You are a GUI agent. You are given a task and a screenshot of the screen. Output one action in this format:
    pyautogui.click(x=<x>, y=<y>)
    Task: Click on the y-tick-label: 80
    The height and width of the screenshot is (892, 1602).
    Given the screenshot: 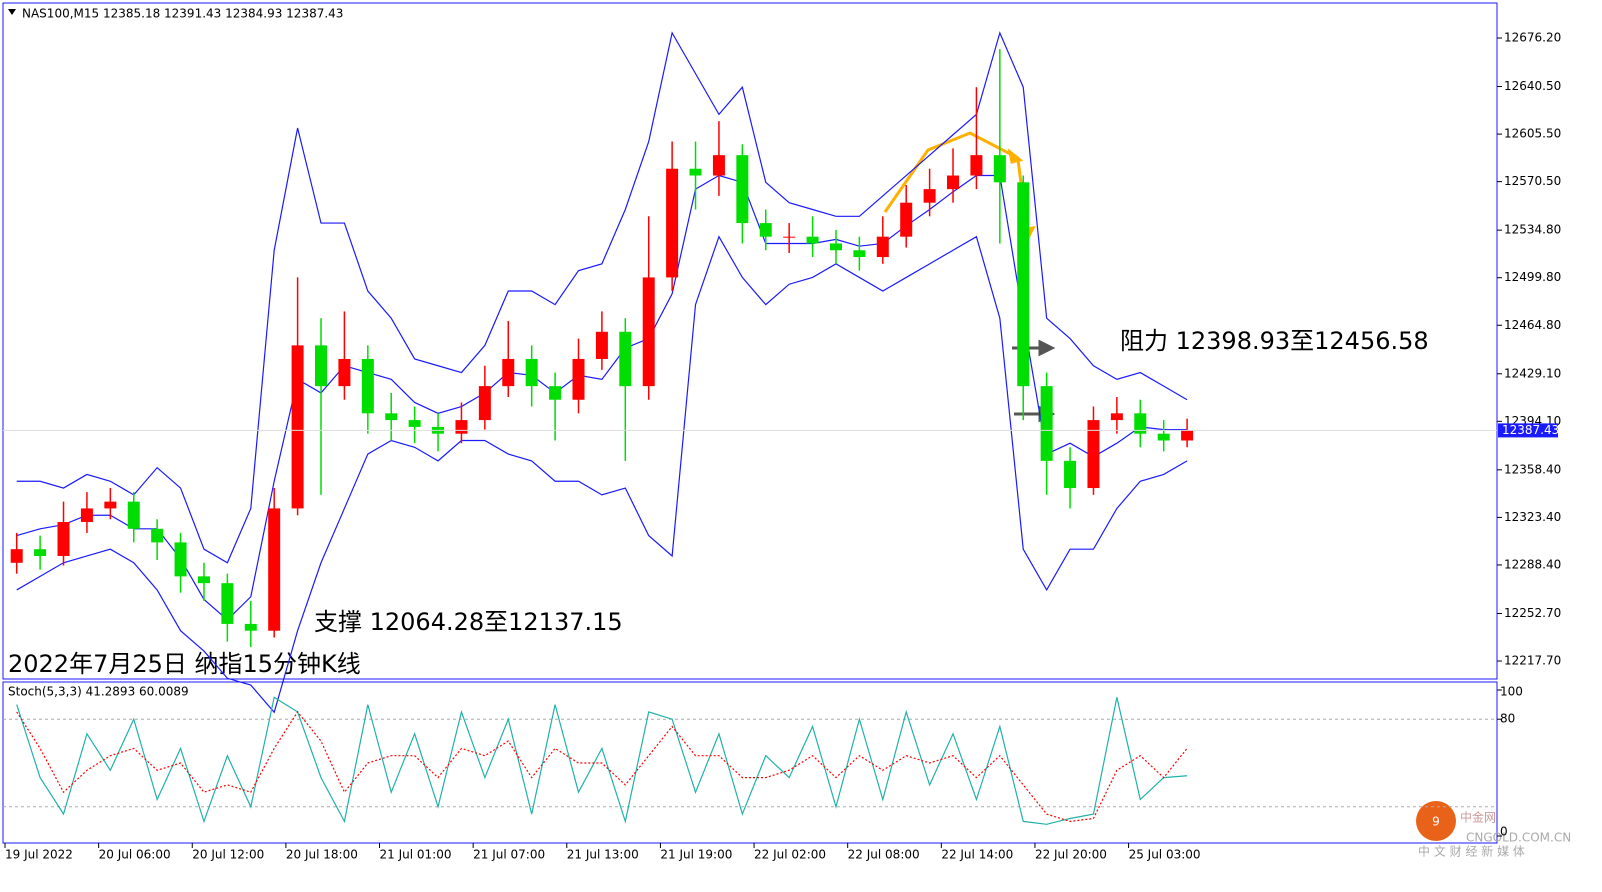 What is the action you would take?
    pyautogui.click(x=1507, y=719)
    